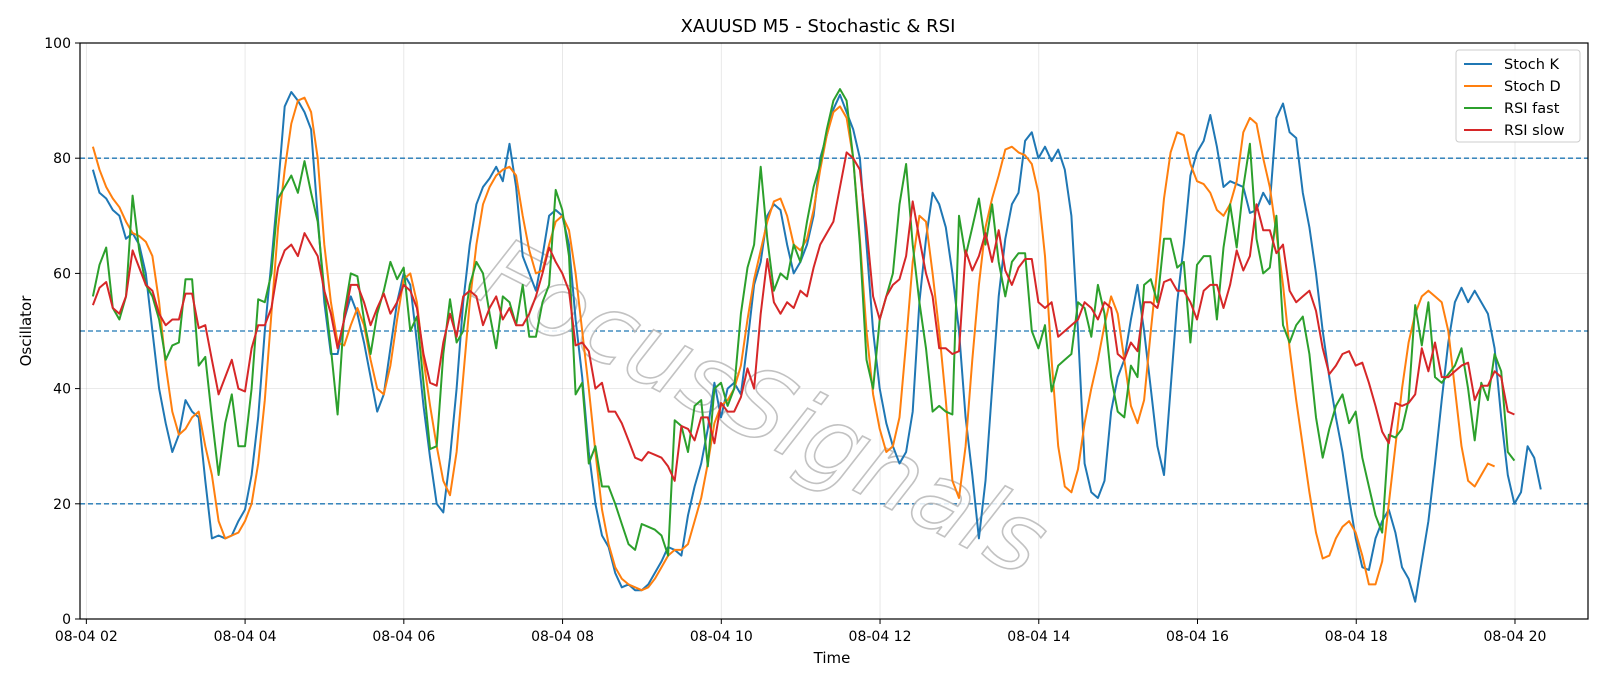  Describe the element at coordinates (62, 159) in the screenshot. I see `y-tick-label: 80` at that location.